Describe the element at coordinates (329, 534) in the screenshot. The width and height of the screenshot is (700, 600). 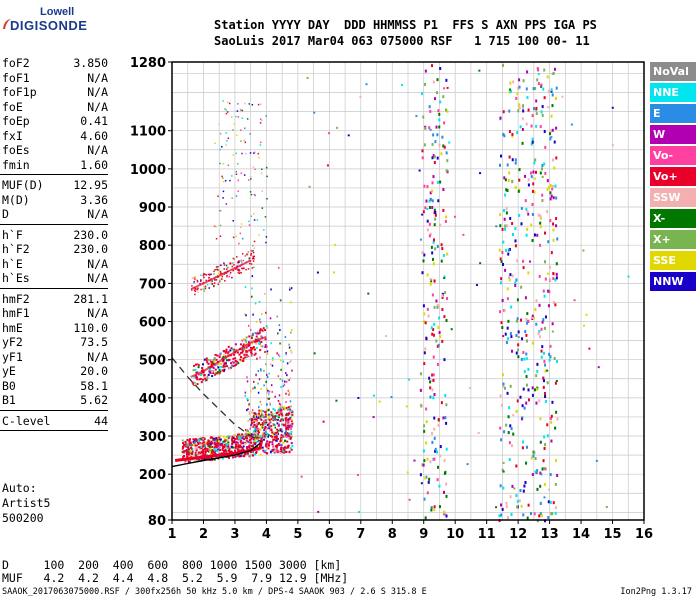
I see `x-tick-label: 6` at that location.